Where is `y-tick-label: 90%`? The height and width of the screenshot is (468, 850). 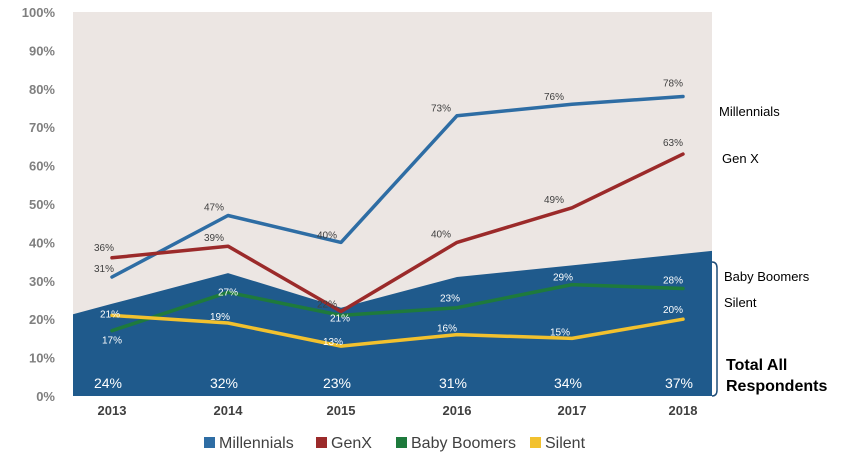 y-tick-label: 90% is located at coordinates (42, 50).